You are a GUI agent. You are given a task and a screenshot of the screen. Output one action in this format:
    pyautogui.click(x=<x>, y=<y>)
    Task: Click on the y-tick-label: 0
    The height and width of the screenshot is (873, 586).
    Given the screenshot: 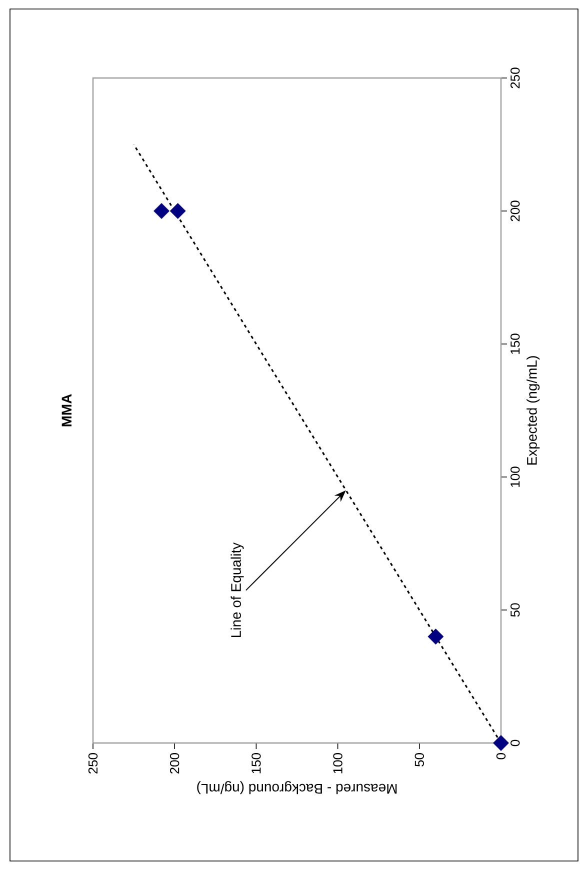 What is the action you would take?
    pyautogui.click(x=515, y=743)
    